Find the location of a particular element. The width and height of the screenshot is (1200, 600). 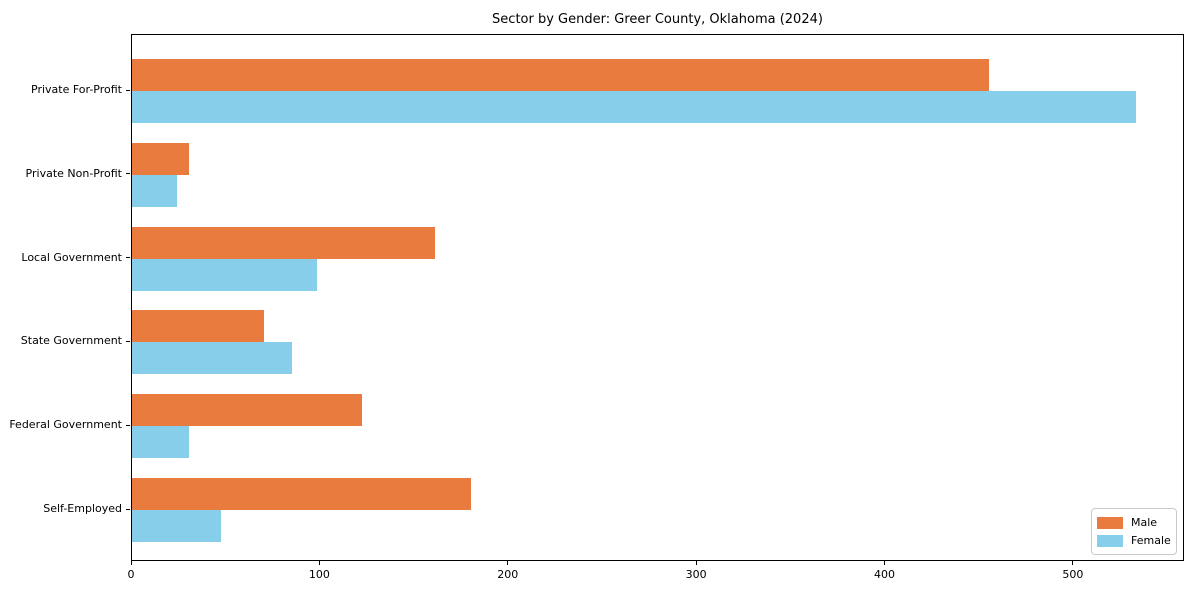

bar-male-local-government is located at coordinates (284, 242).